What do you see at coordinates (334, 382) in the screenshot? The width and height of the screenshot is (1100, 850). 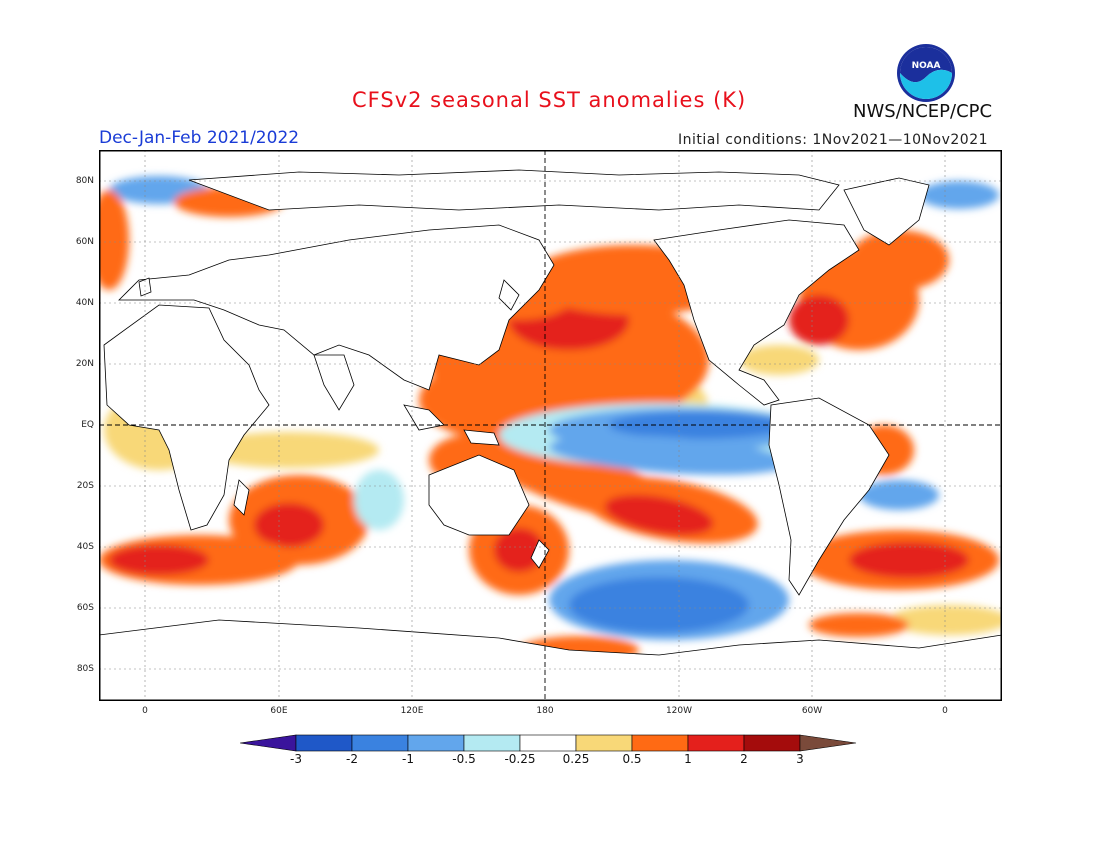 I see `land-india` at bounding box center [334, 382].